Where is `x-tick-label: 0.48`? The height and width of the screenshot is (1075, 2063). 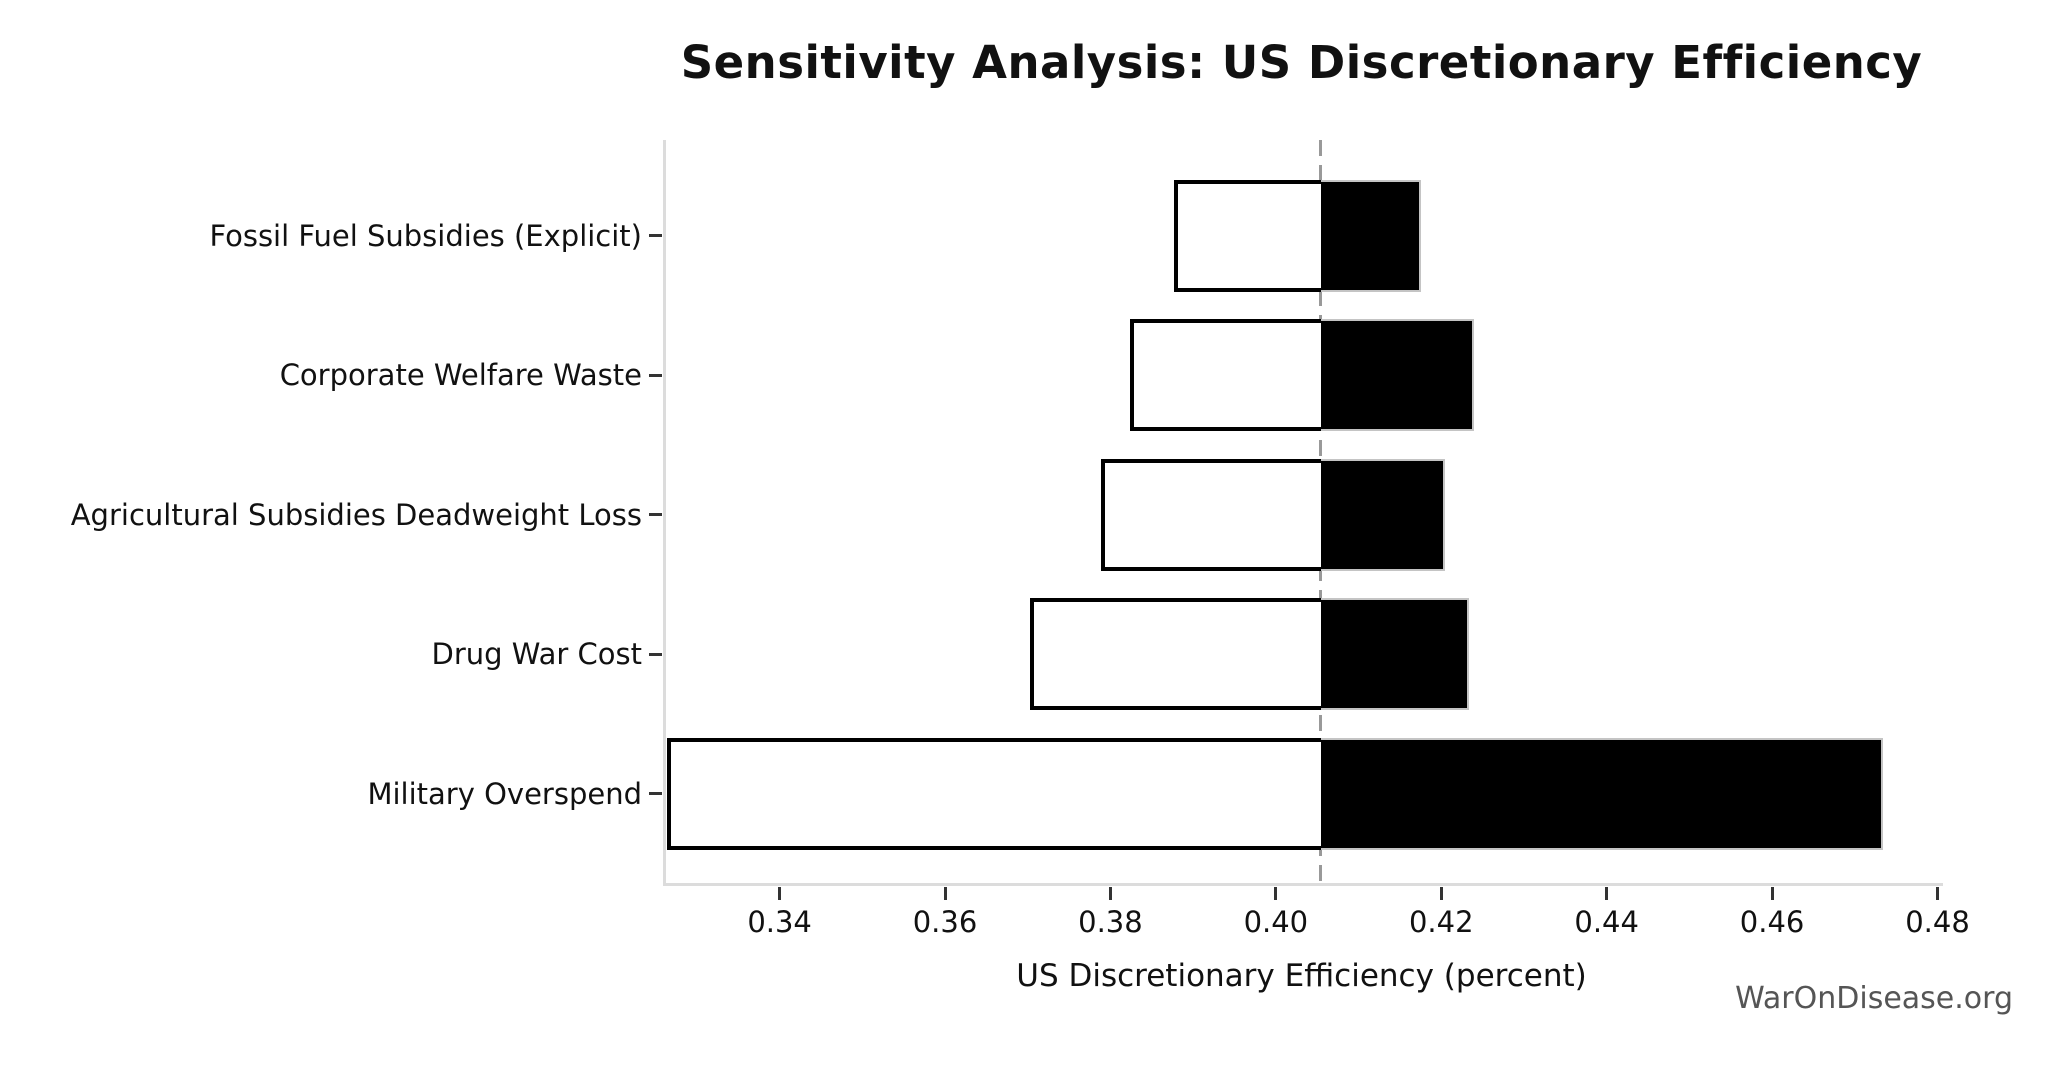 x-tick-label: 0.48 is located at coordinates (1937, 922).